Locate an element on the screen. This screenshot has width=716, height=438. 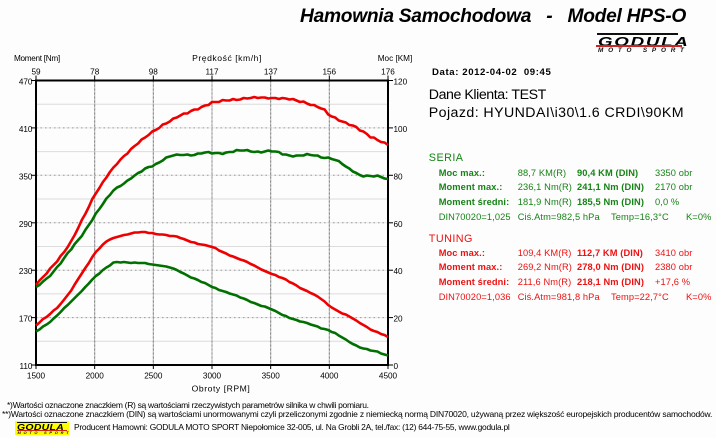
svg-text: 3000 is located at coordinates (212, 375).